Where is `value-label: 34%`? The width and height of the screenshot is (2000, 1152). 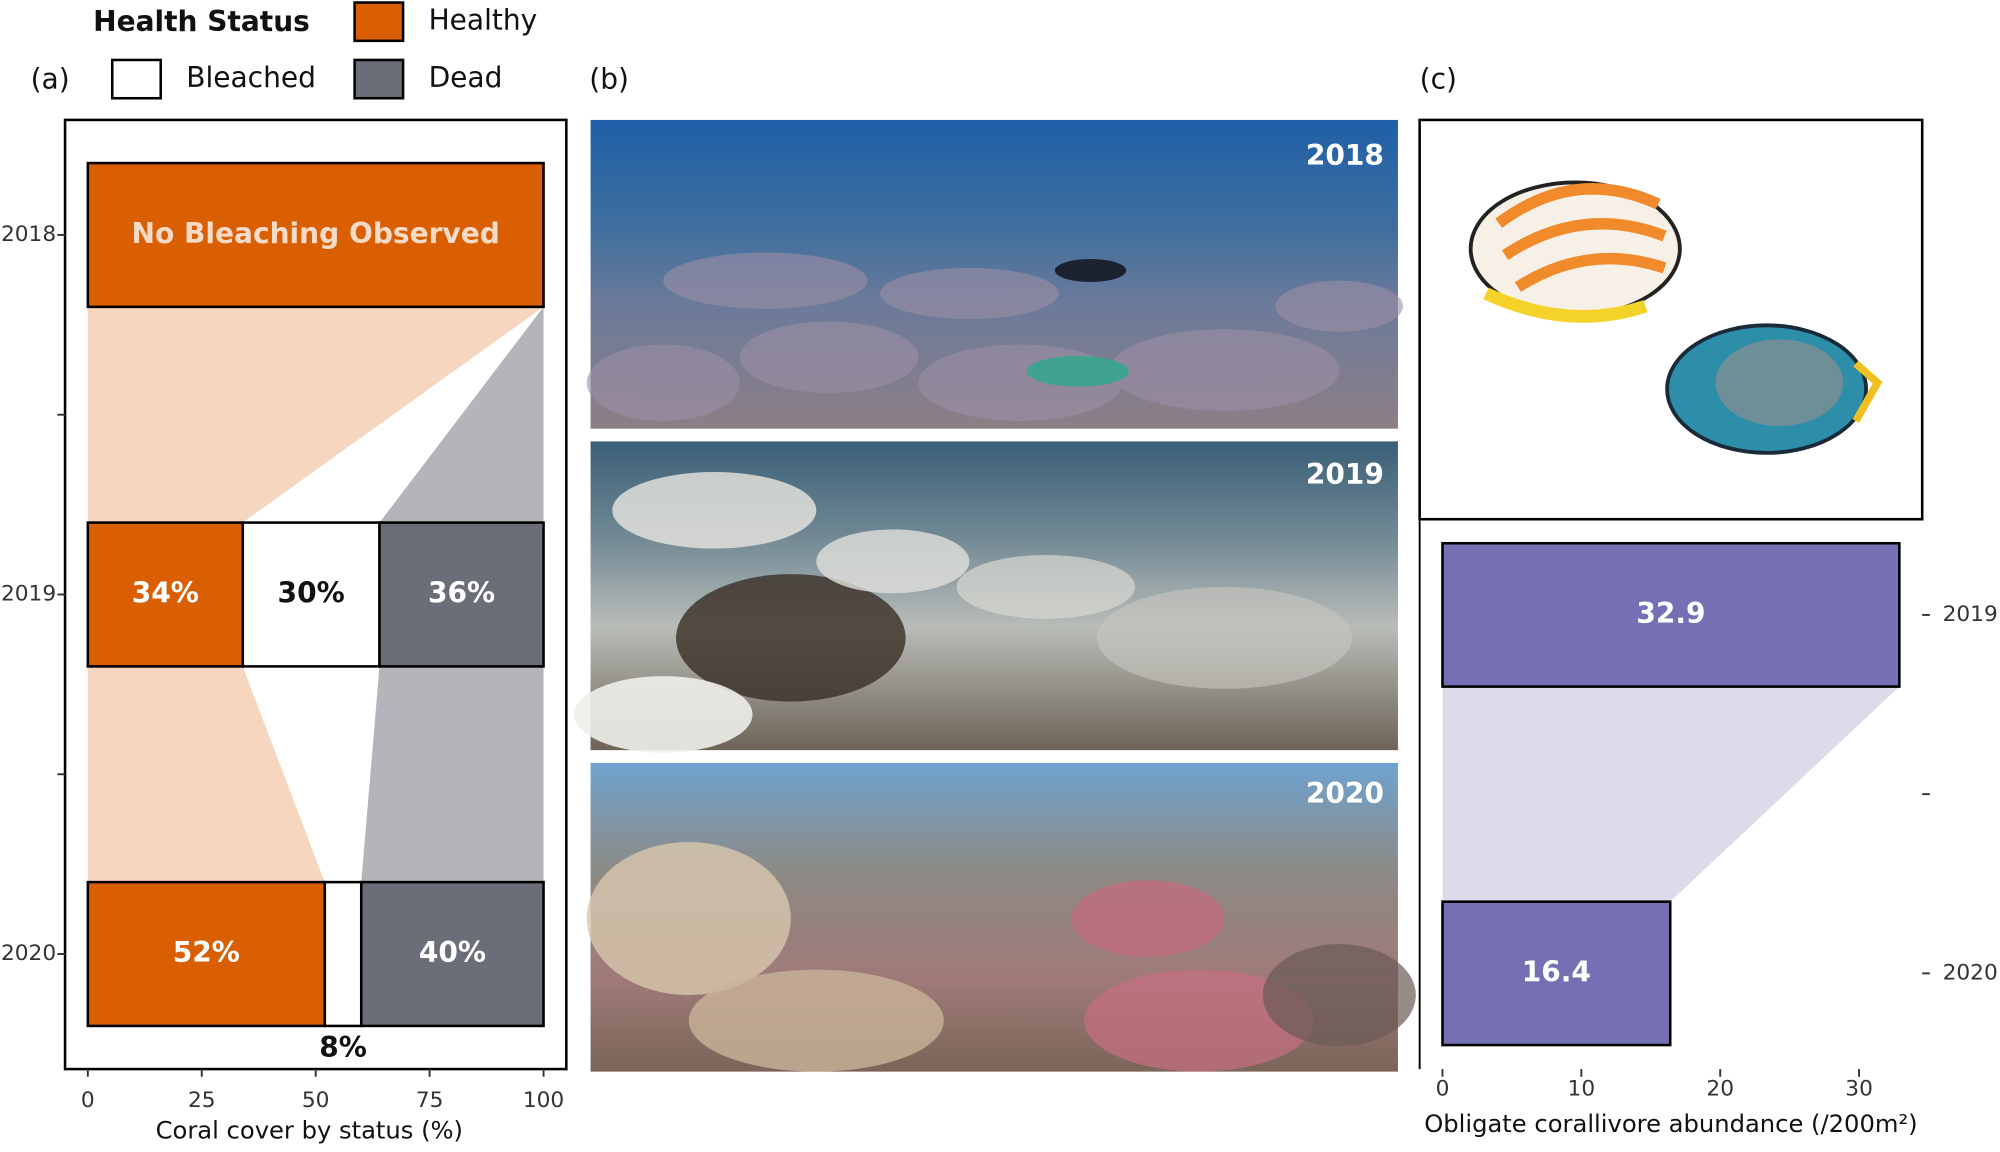
value-label: 34% is located at coordinates (165, 592).